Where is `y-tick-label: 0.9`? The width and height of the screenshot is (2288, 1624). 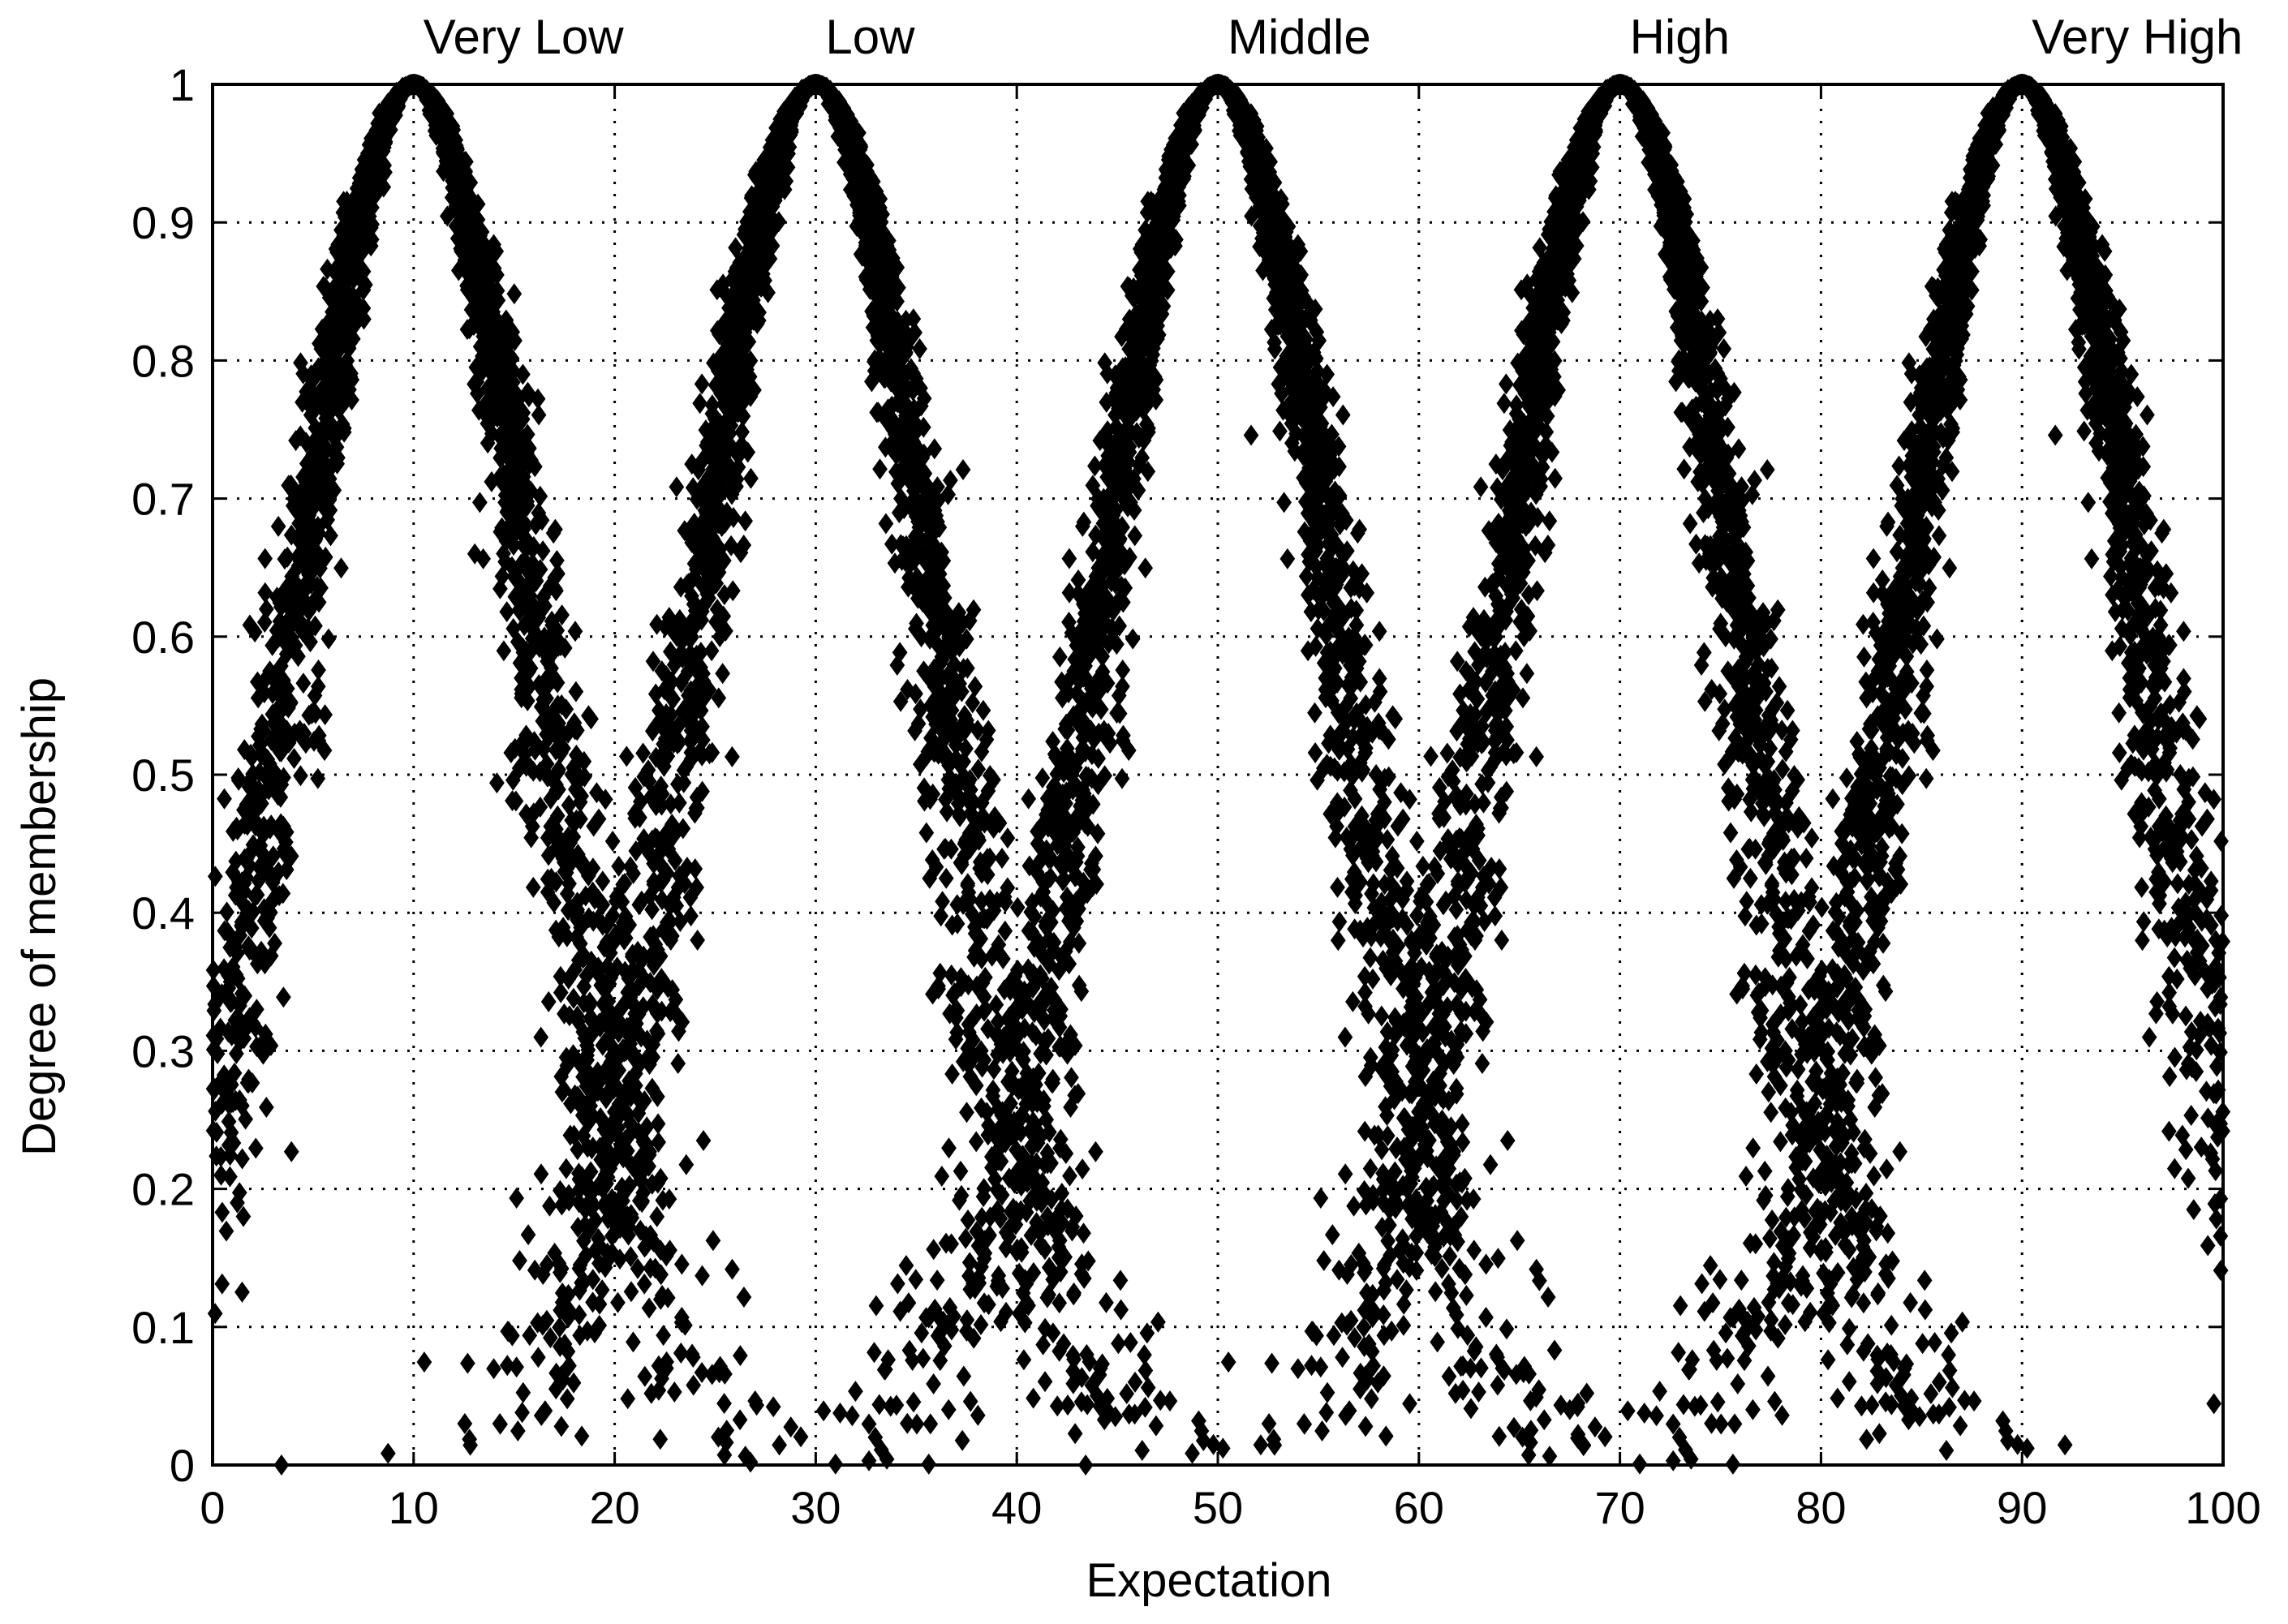
y-tick-label: 0.9 is located at coordinates (163, 223).